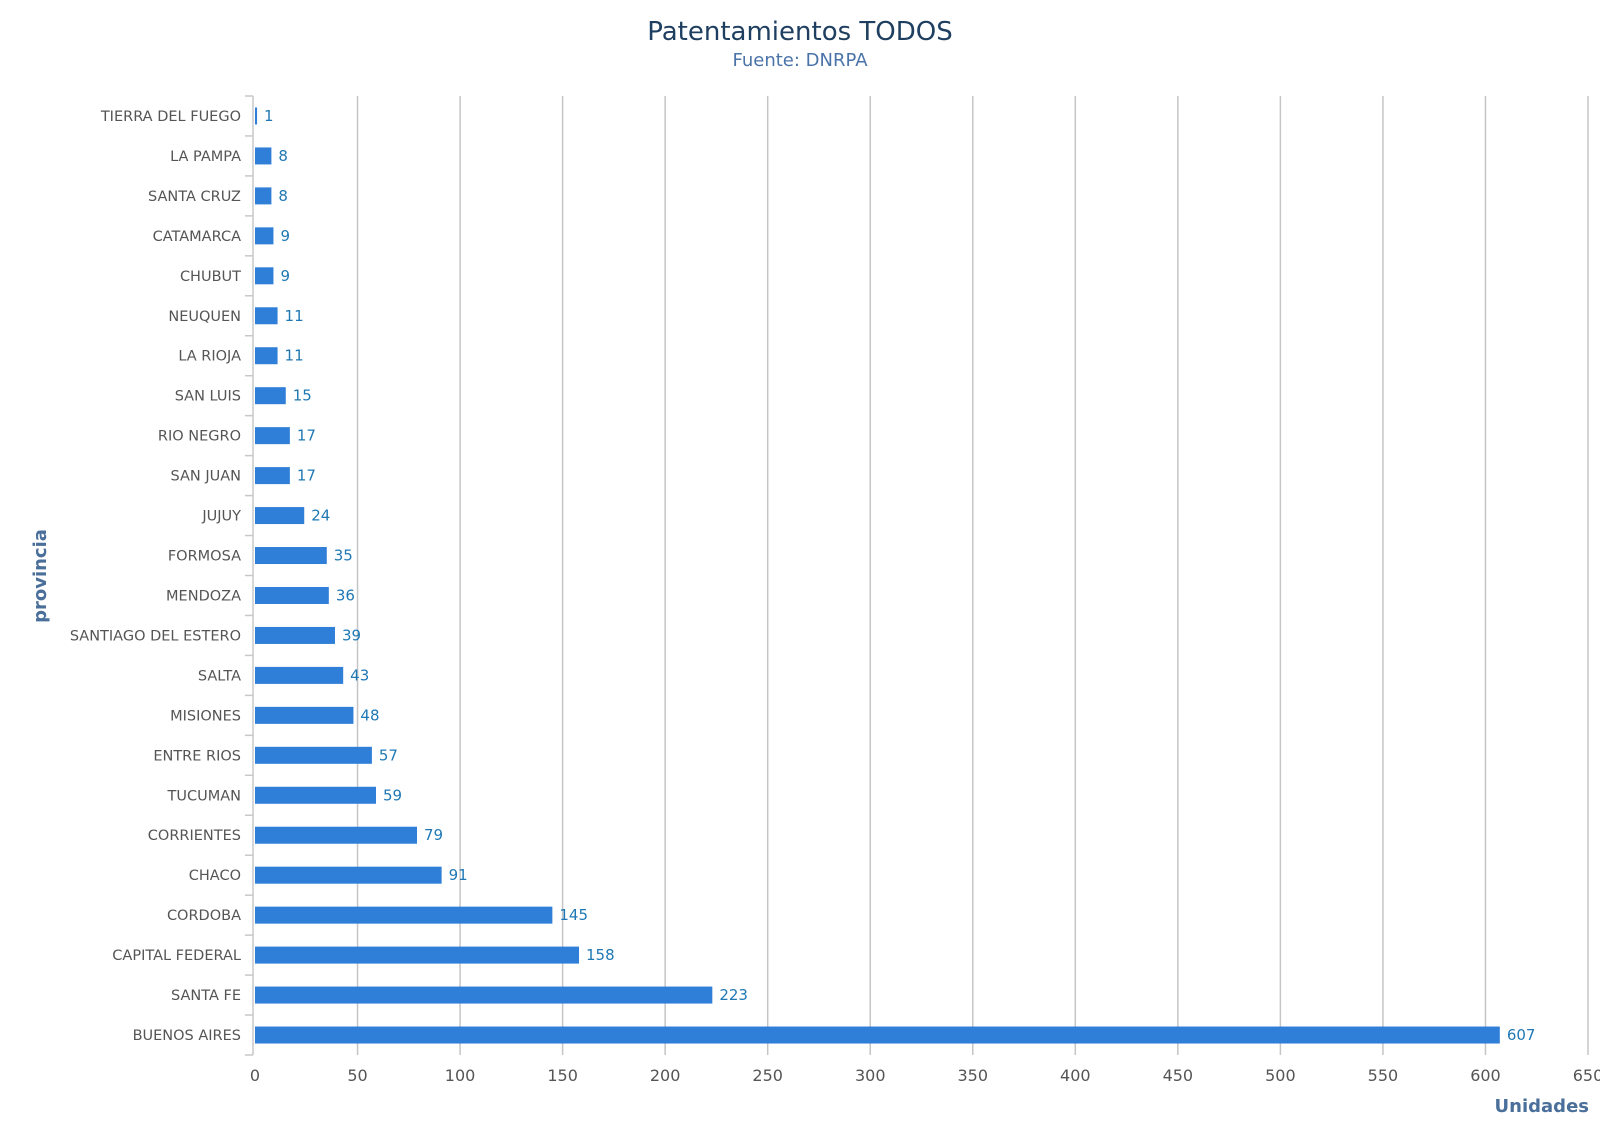 This screenshot has width=1600, height=1143. I want to click on data-label: 39, so click(351, 635).